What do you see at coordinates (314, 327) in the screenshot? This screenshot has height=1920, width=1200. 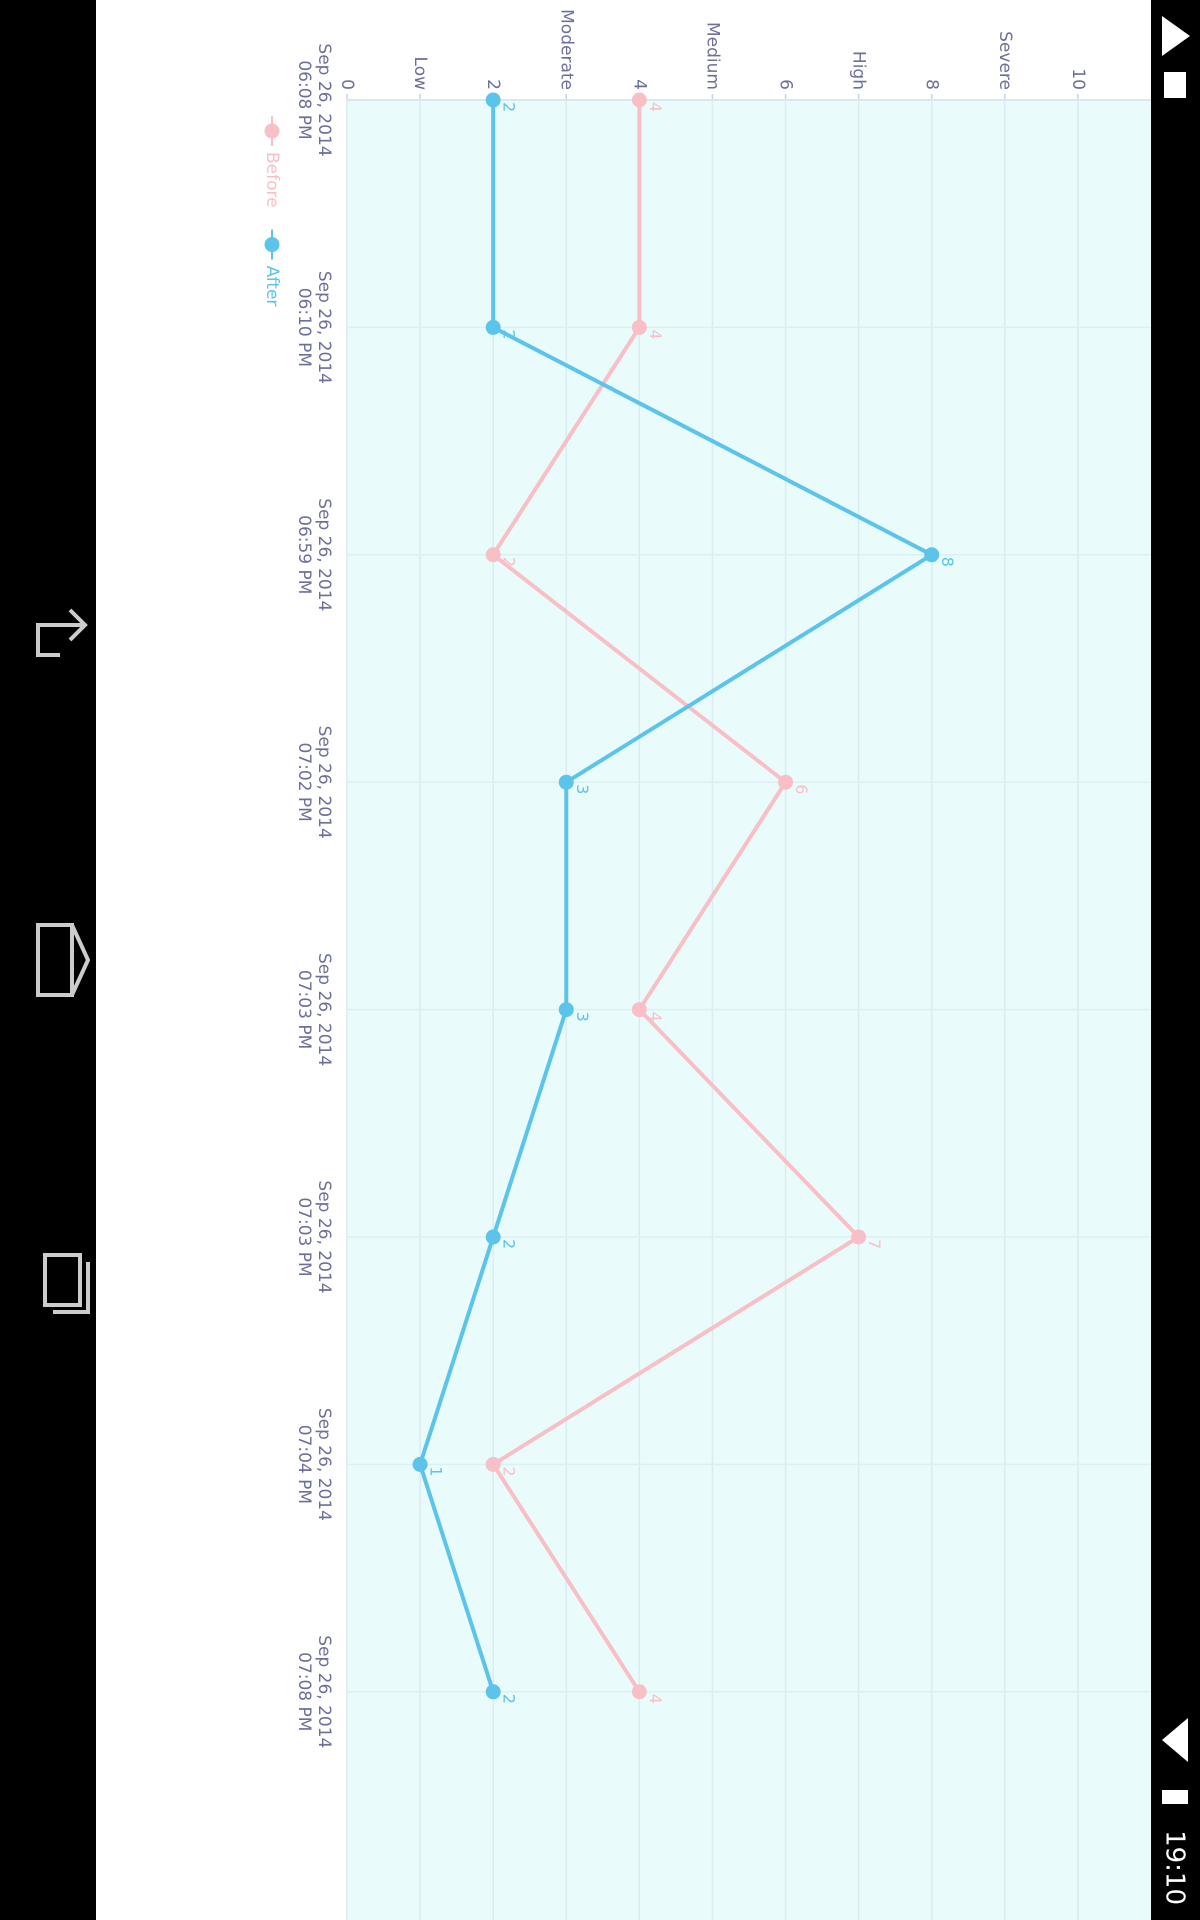 I see `x-tick-label: Sep 26, 2014 06:10 PM` at bounding box center [314, 327].